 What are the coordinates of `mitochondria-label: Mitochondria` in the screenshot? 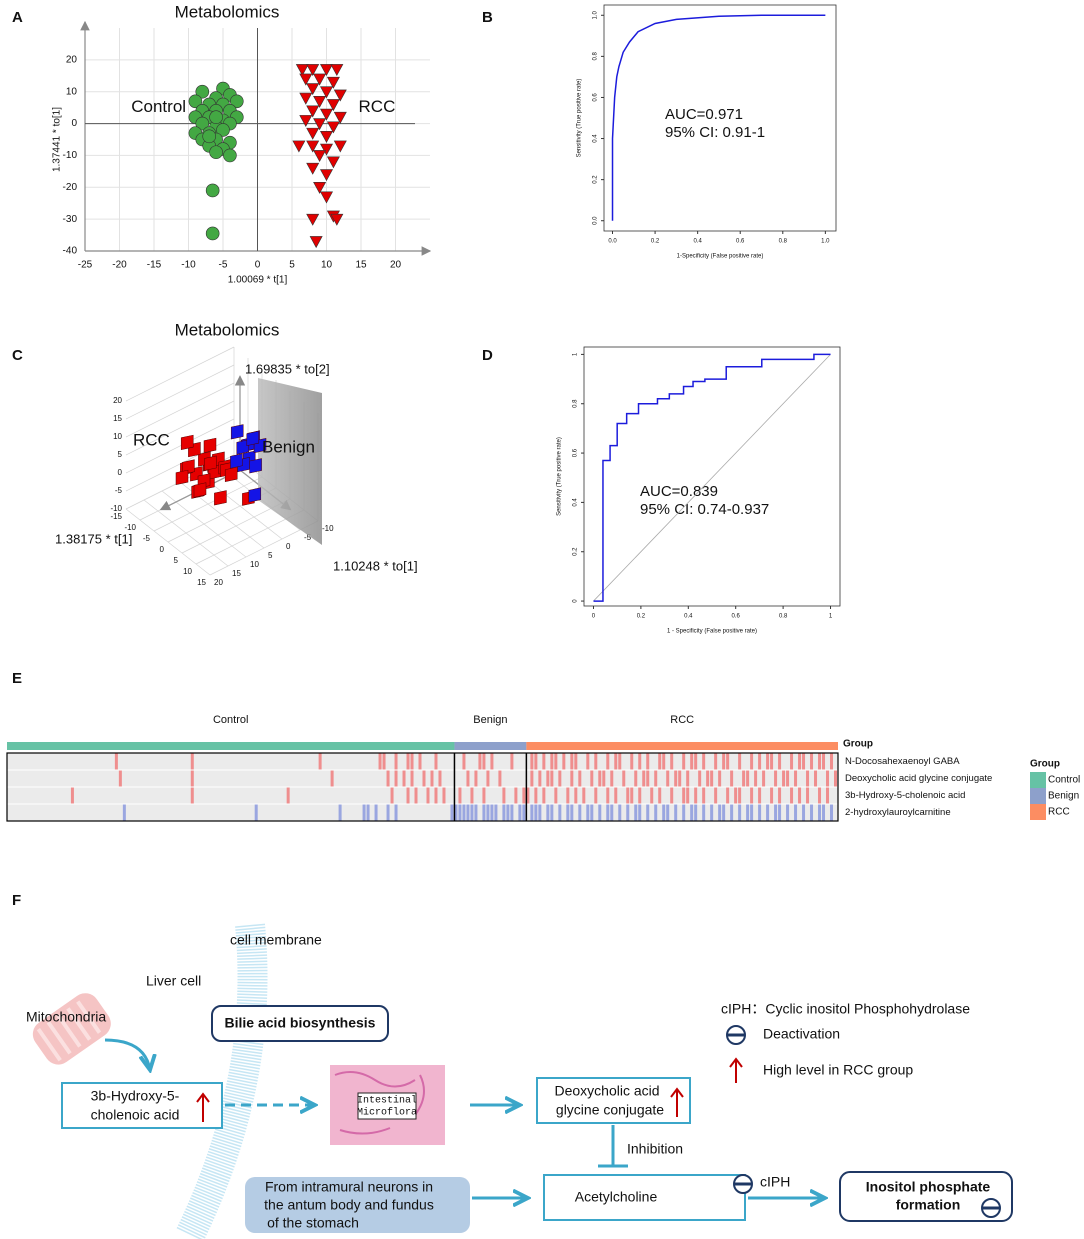 It's located at (66, 1017).